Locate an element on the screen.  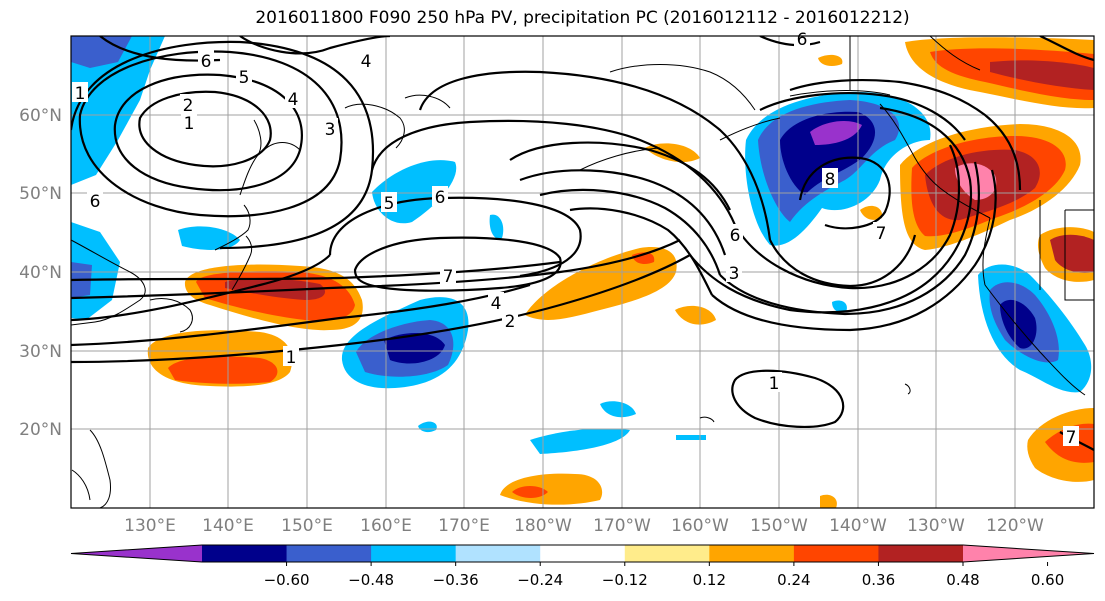
colorbar-extend-low is located at coordinates (136, 553).